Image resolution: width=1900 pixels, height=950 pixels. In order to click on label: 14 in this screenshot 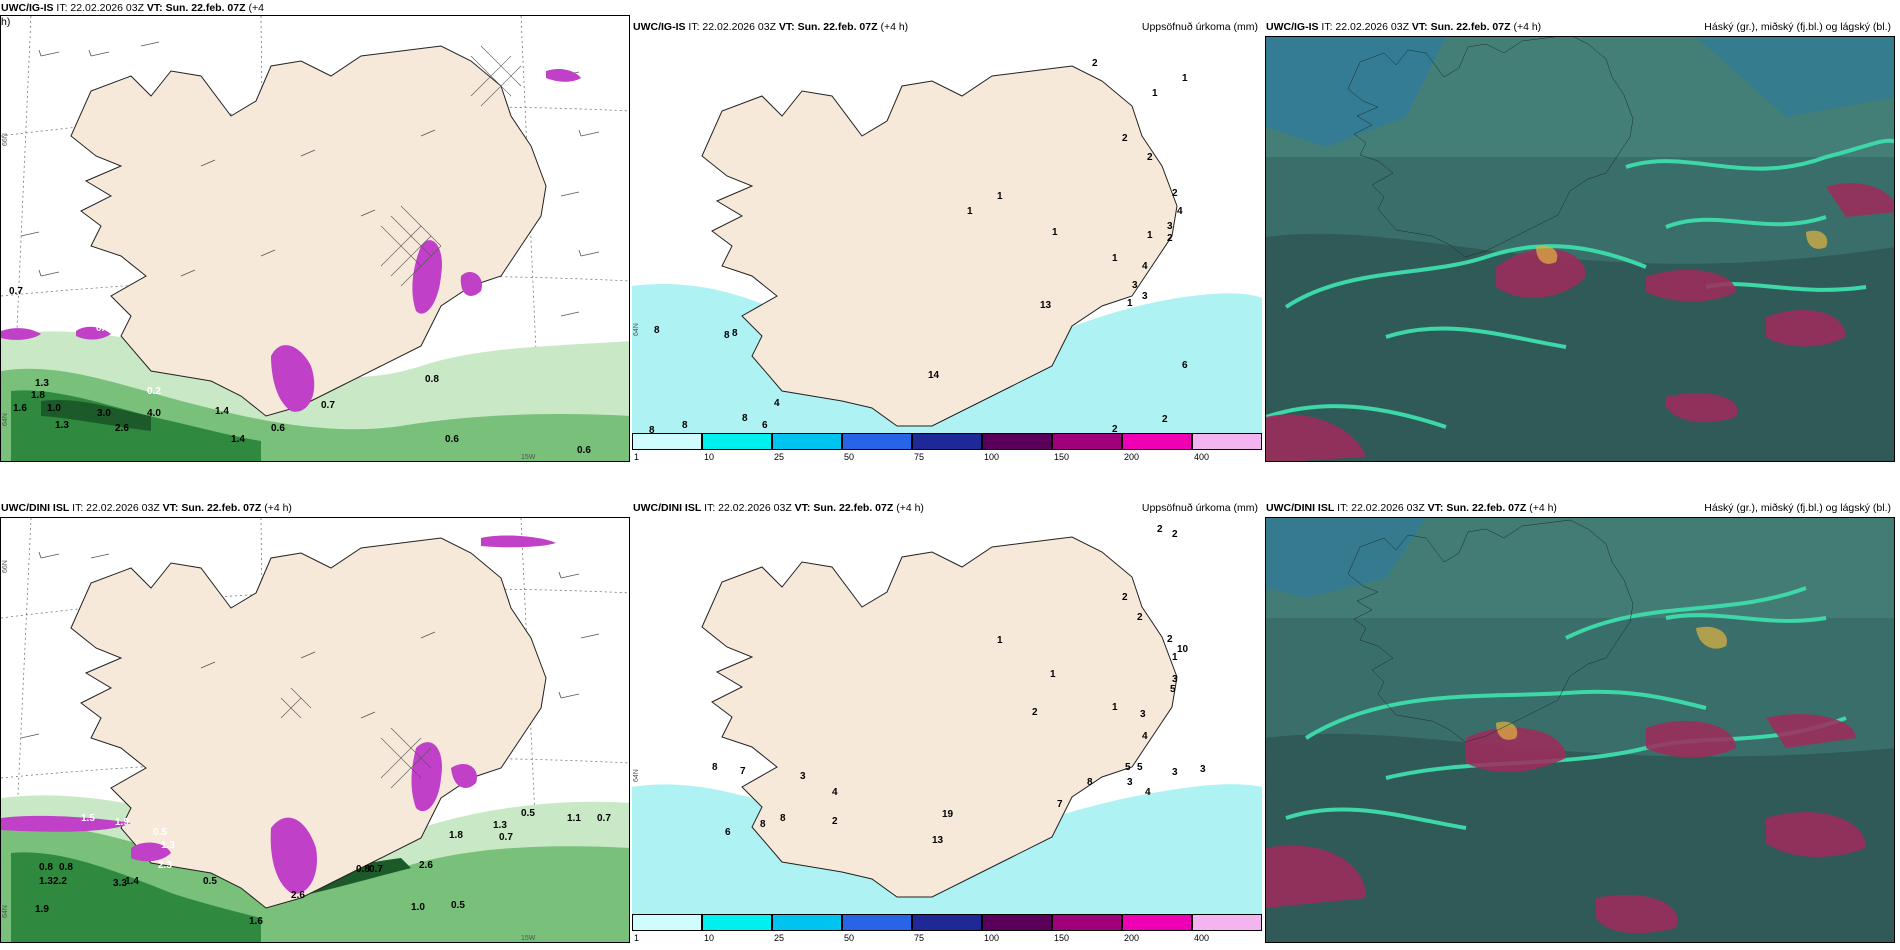, I will do `click(934, 375)`.